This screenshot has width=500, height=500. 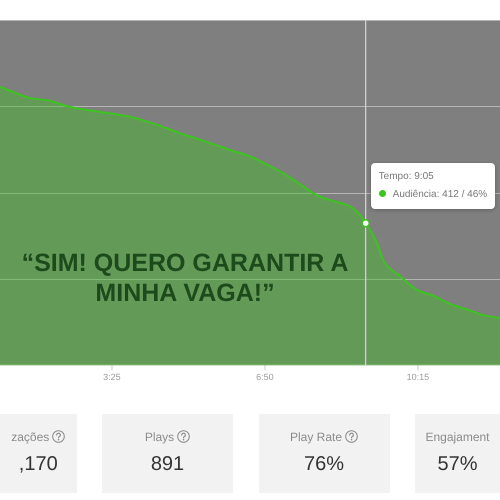 I want to click on text: 76%, so click(x=324, y=464).